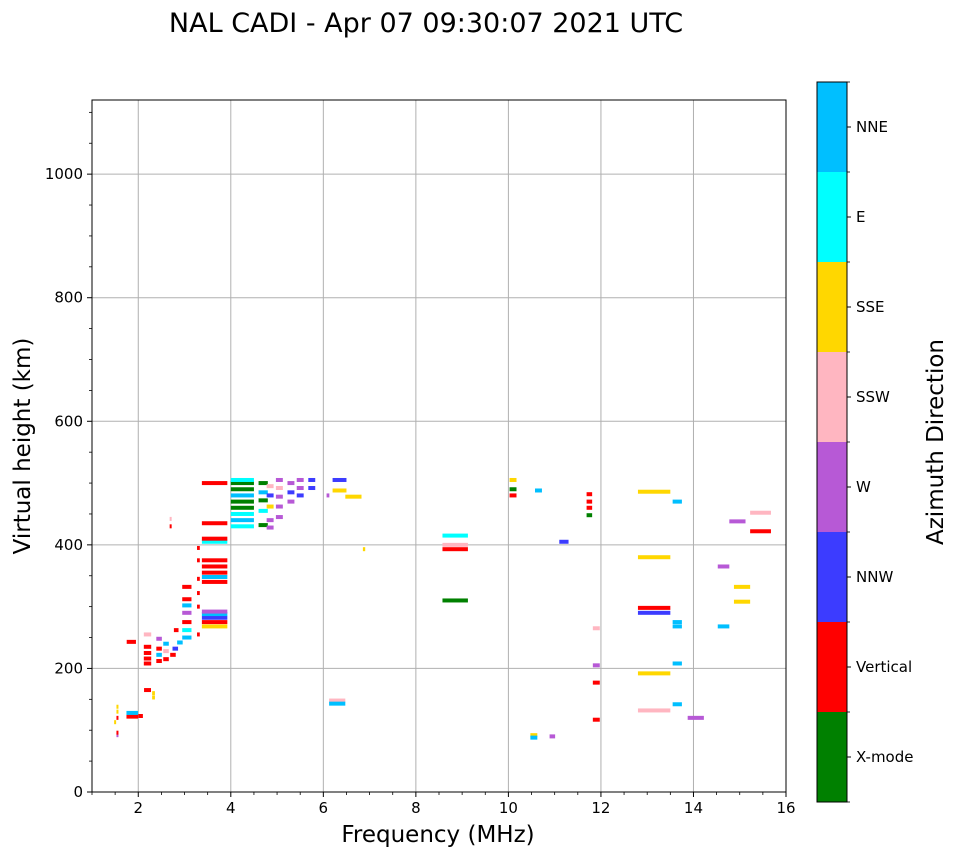 The width and height of the screenshot is (958, 857). What do you see at coordinates (863, 487) in the screenshot?
I see `colorbar-tick-label: W` at bounding box center [863, 487].